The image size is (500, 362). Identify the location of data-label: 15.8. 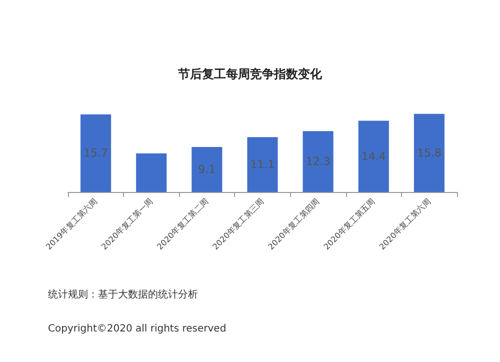
(429, 153).